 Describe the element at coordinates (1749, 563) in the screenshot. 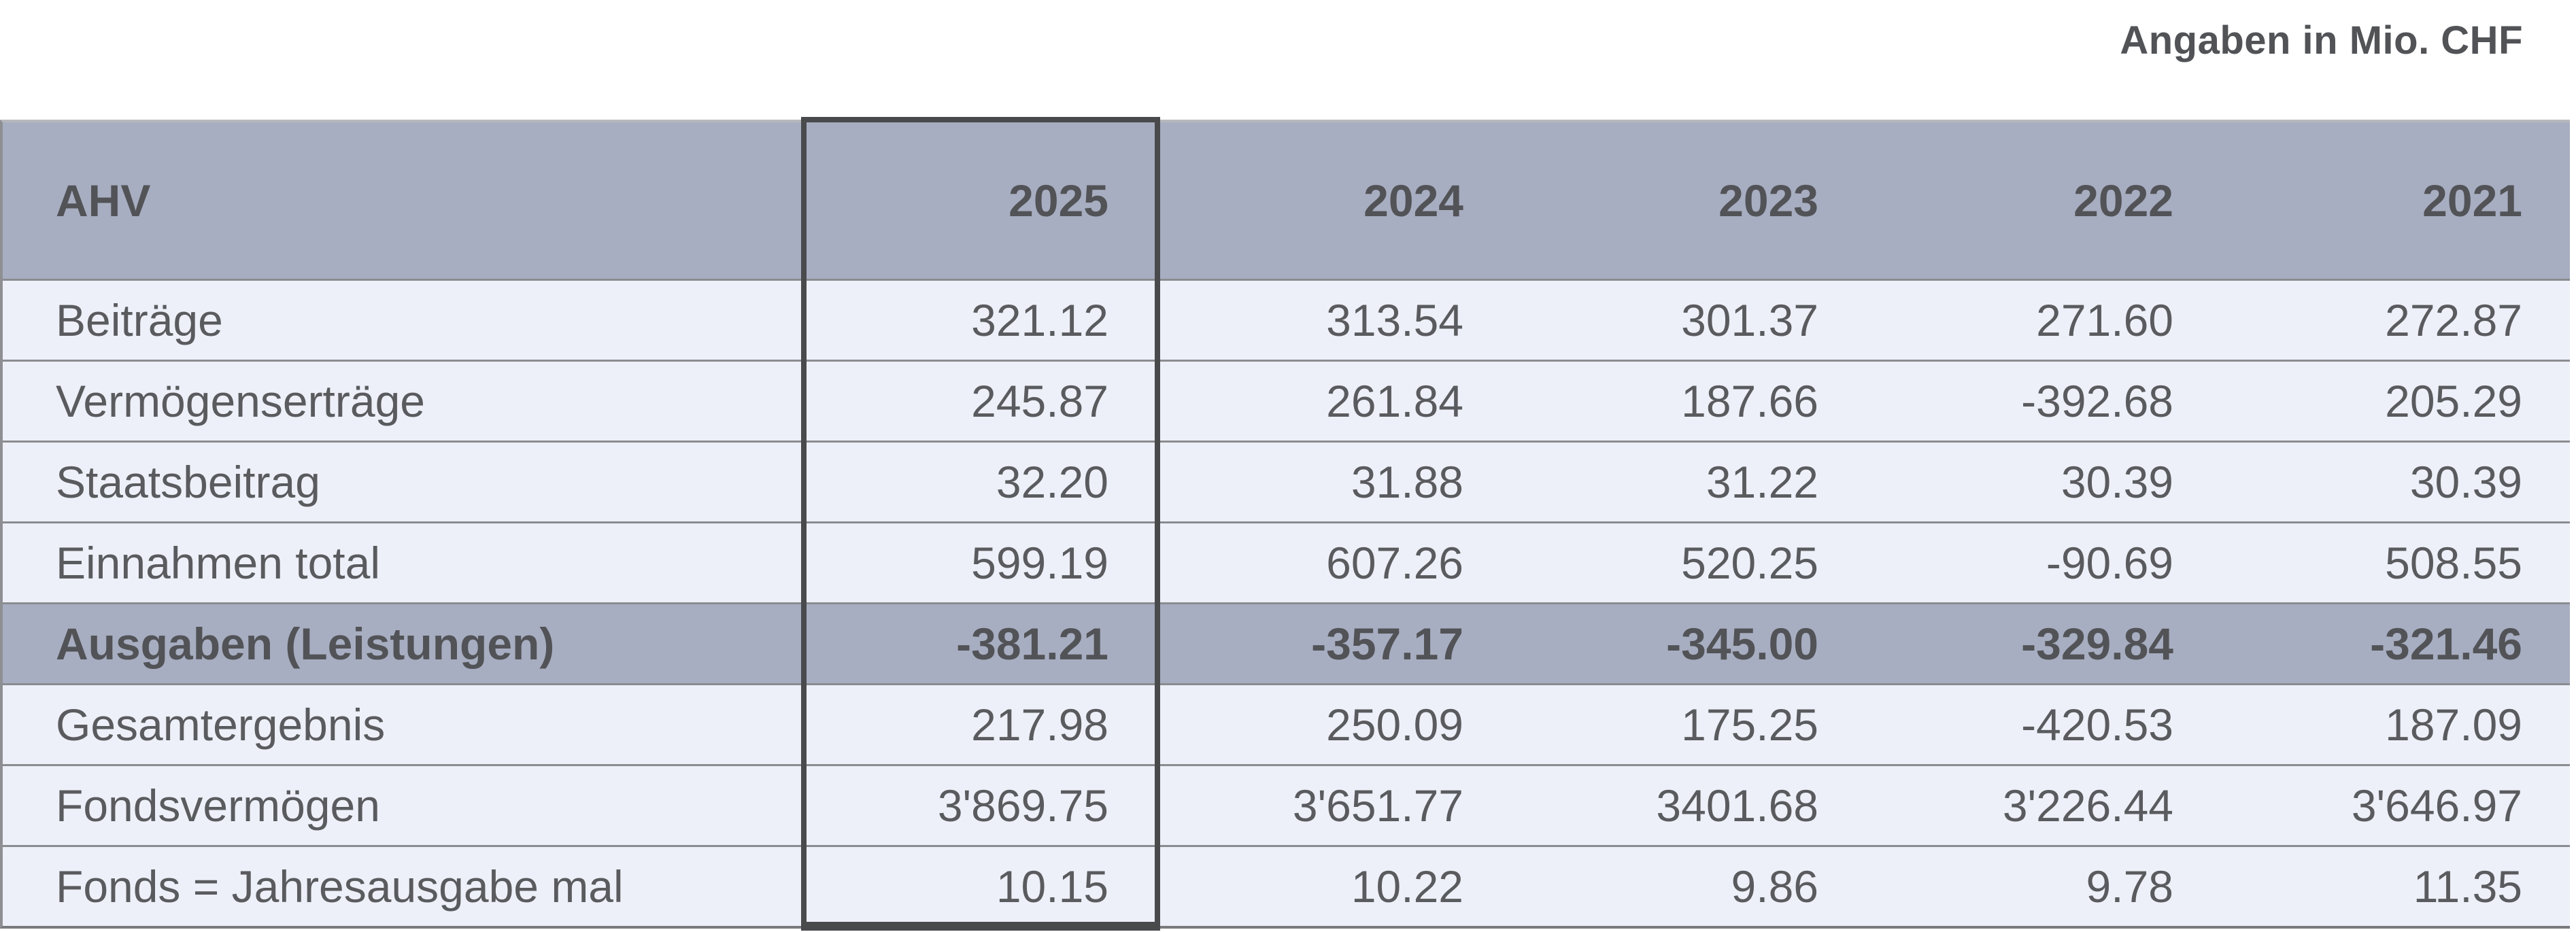

I see `cell-value: 520.25` at that location.